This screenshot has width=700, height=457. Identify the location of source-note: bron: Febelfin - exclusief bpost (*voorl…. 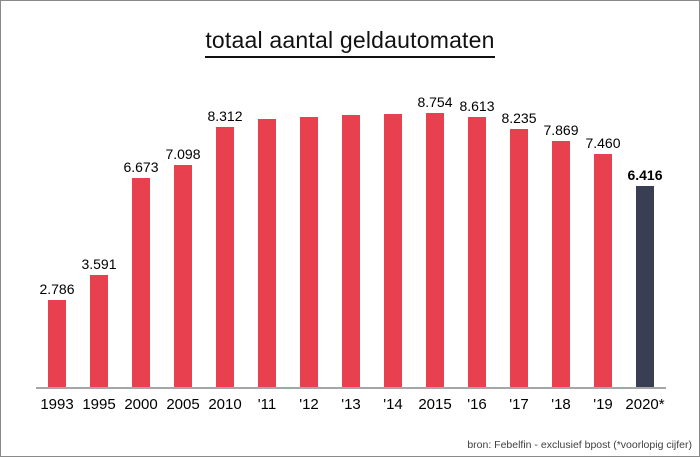
(579, 445).